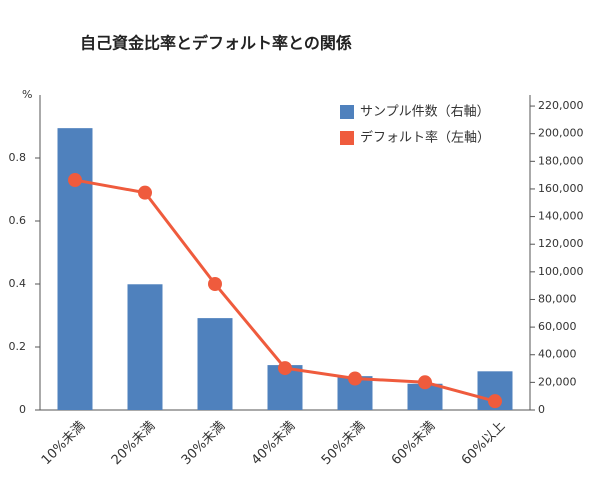 The height and width of the screenshot is (488, 600). What do you see at coordinates (561, 160) in the screenshot?
I see `y2-tick-label: 180,000` at bounding box center [561, 160].